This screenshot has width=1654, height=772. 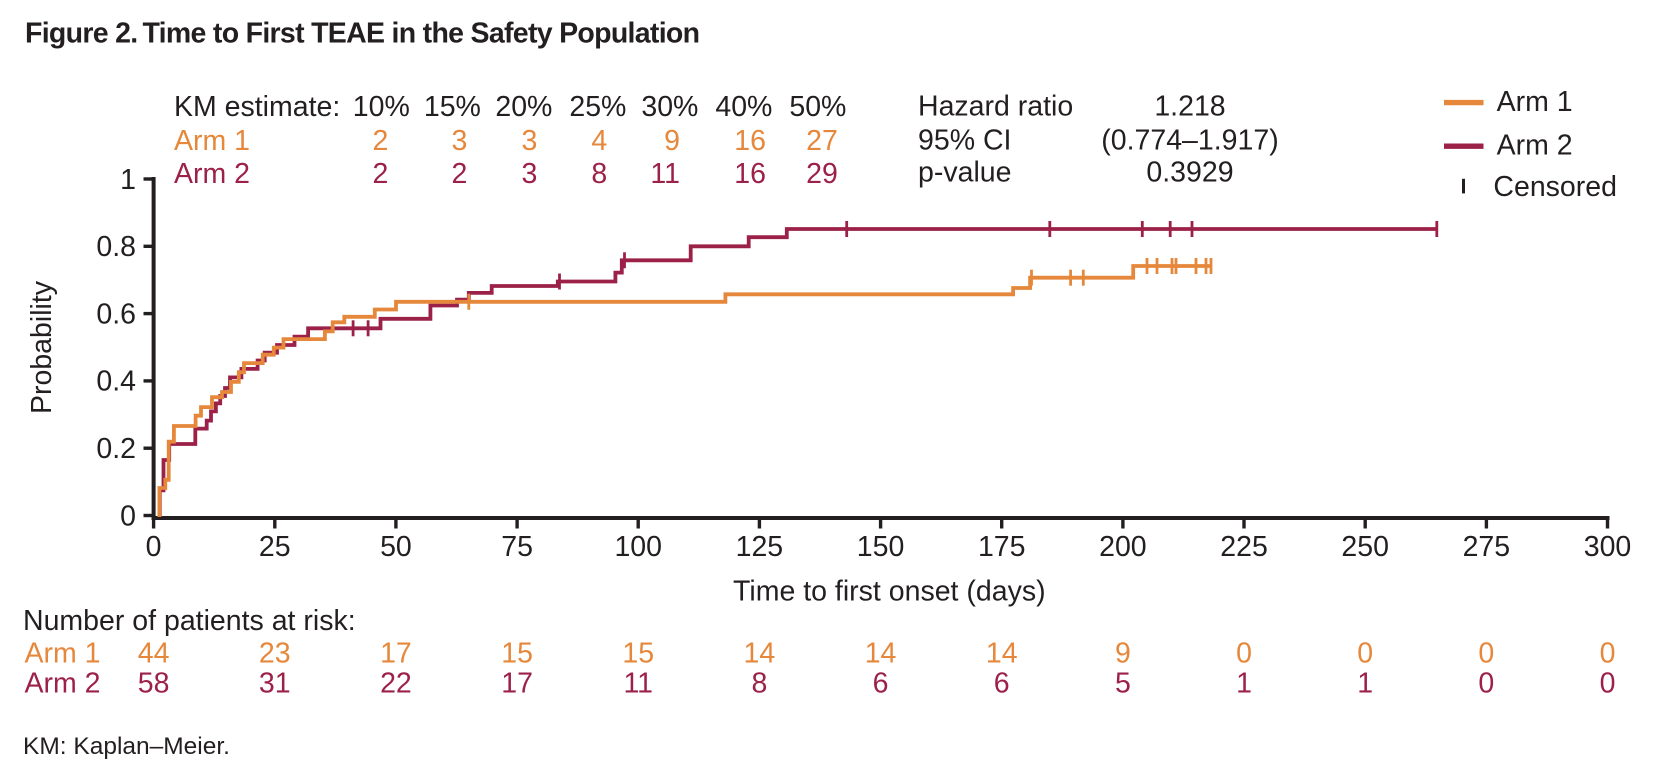 What do you see at coordinates (275, 654) in the screenshot?
I see `svg-text: 23` at bounding box center [275, 654].